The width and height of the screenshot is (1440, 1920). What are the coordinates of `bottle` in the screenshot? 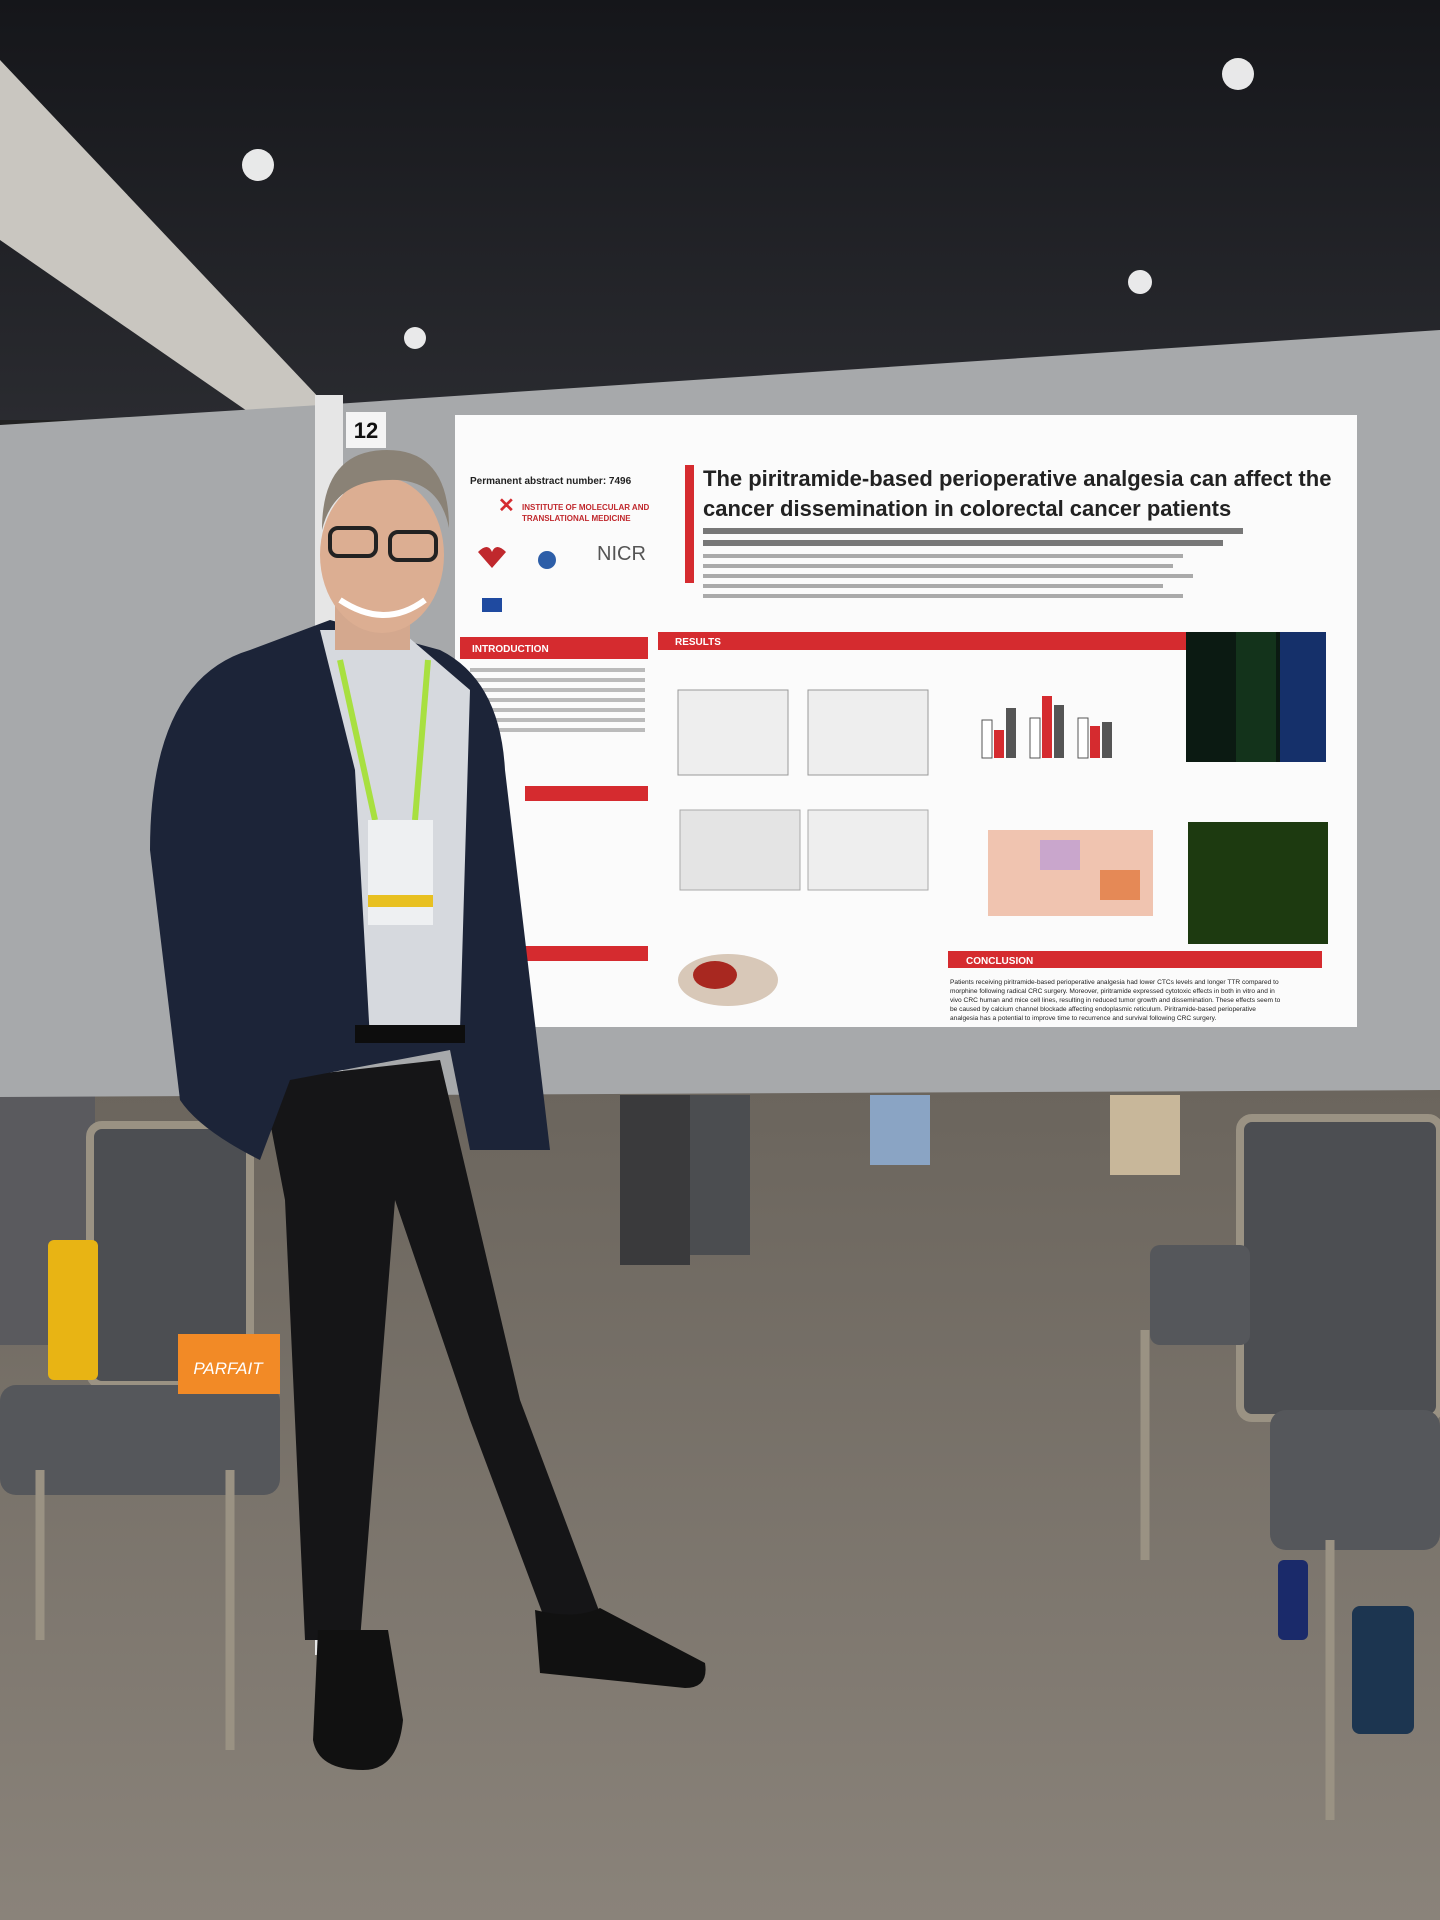 It's located at (1293, 1600).